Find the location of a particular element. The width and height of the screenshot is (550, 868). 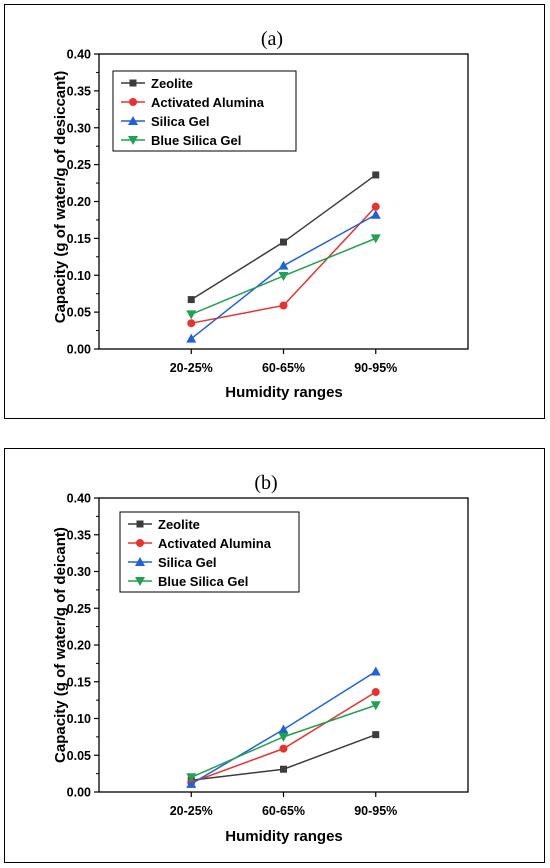

x-axis-label-a: Humidity ranges is located at coordinates (284, 392).